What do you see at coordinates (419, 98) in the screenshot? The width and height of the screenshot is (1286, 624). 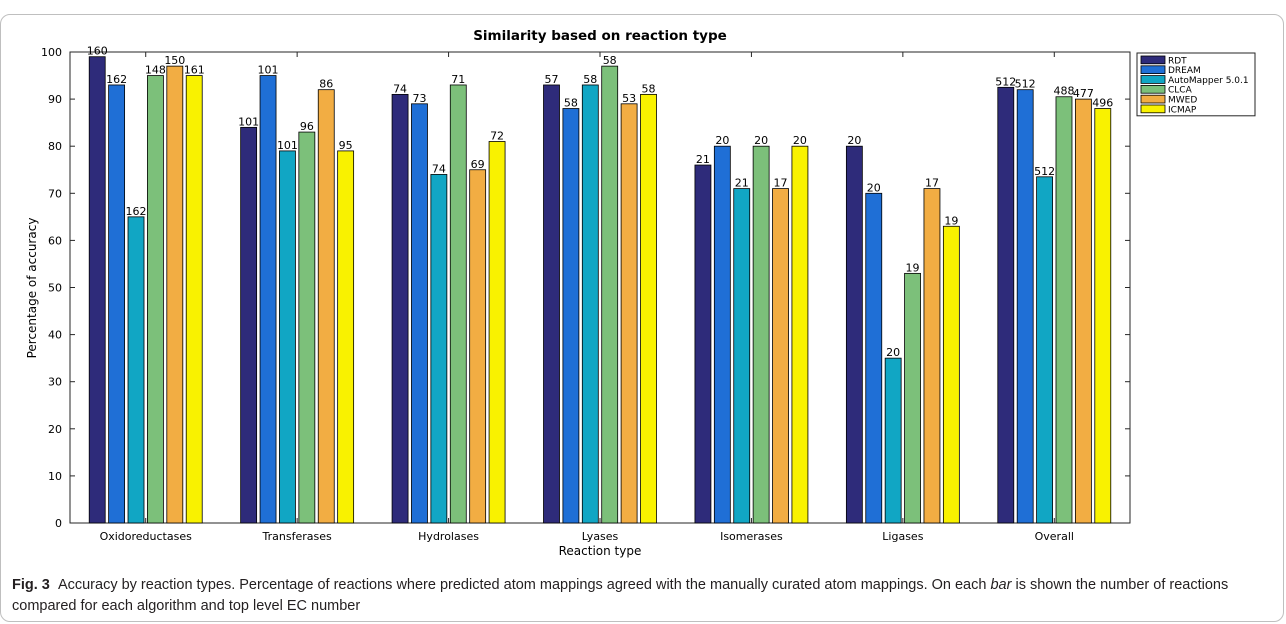 I see `bar-data-label: 73` at bounding box center [419, 98].